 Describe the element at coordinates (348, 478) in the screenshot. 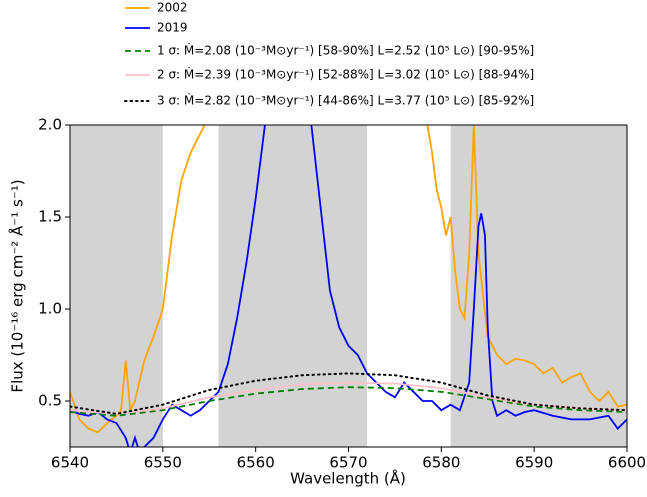

I see `x-axis-label: Wavelength (Å)` at that location.